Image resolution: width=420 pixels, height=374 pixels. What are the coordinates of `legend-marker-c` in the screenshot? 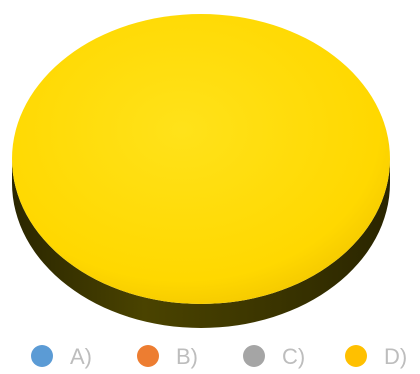 It's located at (254, 356).